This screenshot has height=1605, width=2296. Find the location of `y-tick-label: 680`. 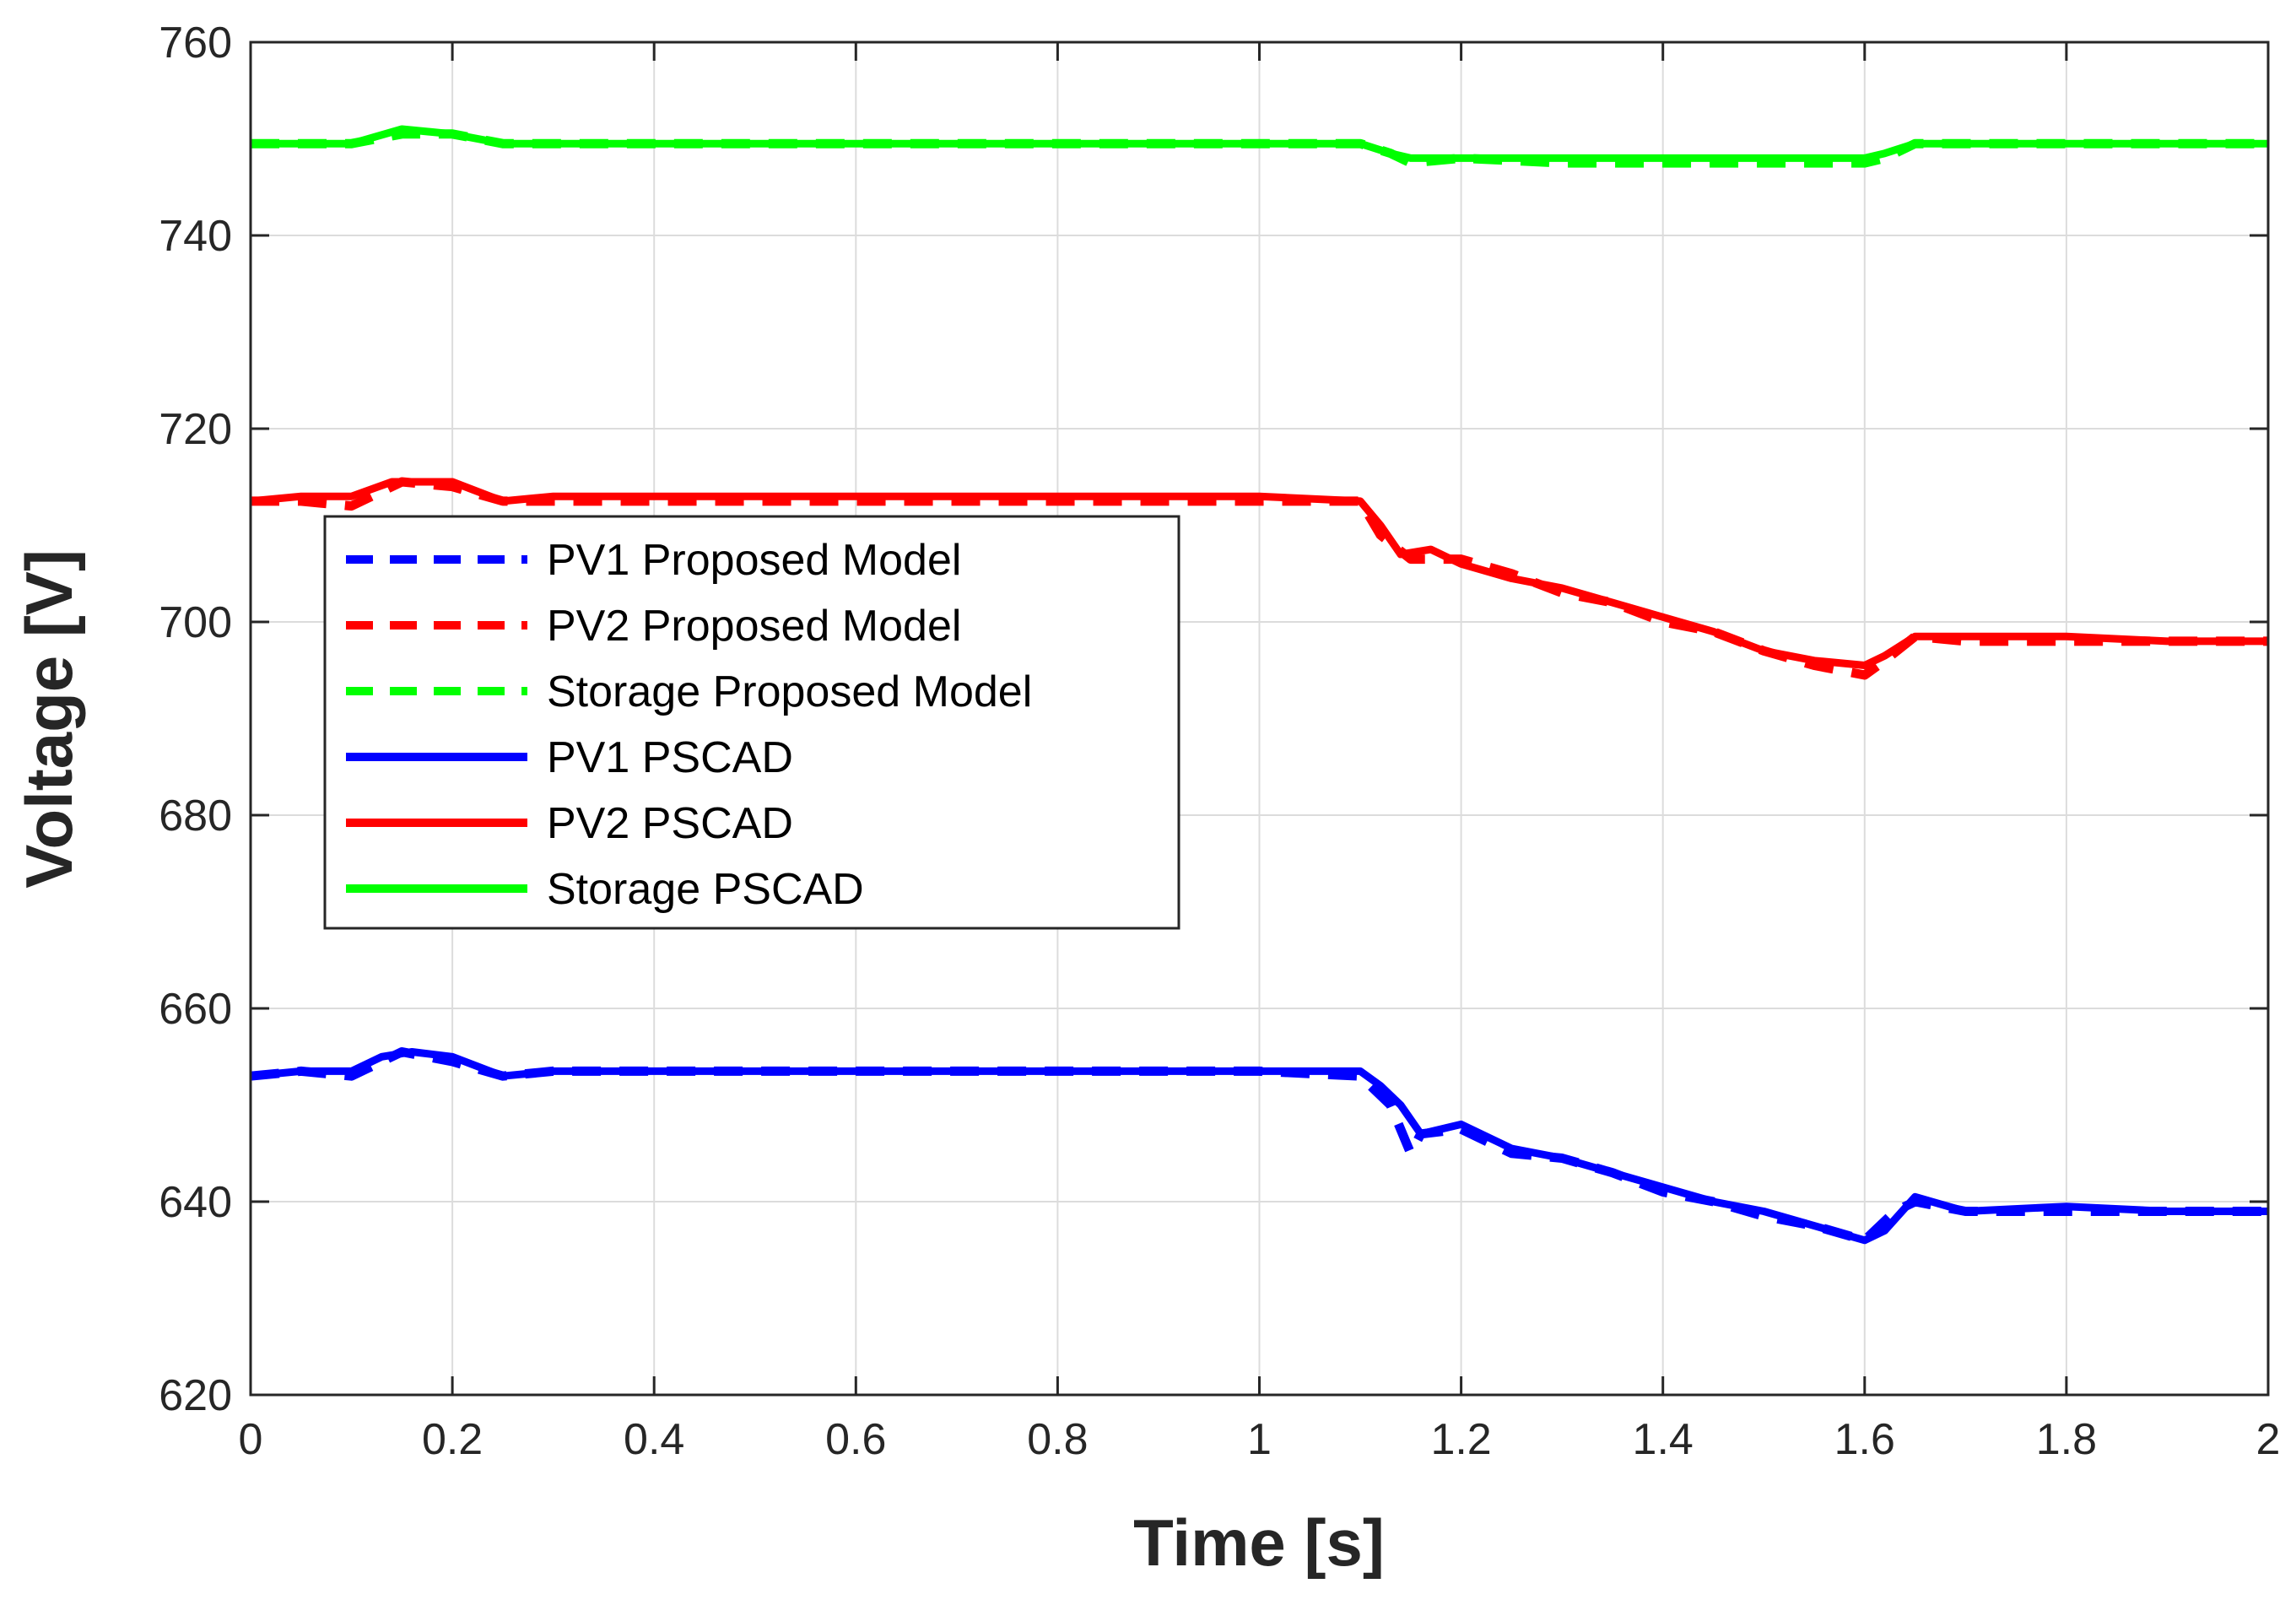

y-tick-label: 680 is located at coordinates (195, 816).